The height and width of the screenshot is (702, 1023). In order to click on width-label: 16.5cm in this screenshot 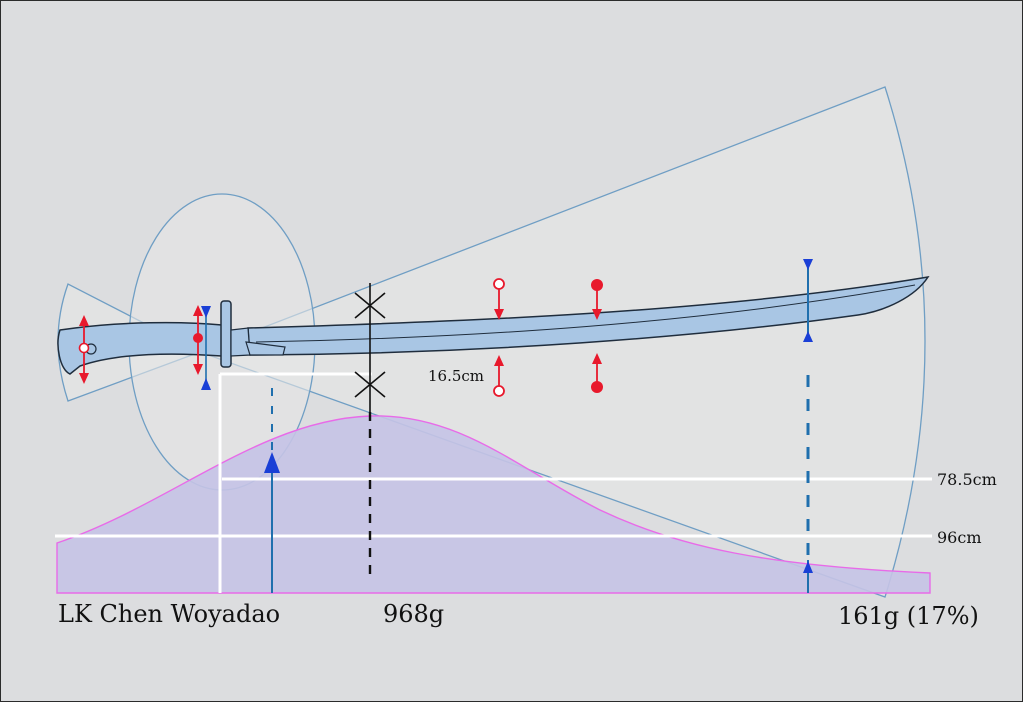, I will do `click(456, 376)`.